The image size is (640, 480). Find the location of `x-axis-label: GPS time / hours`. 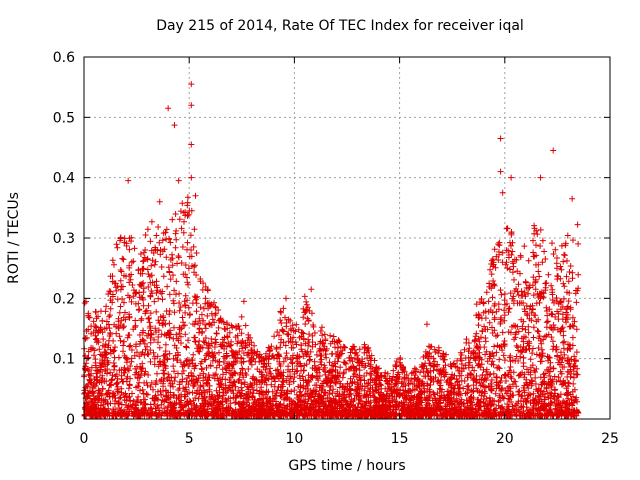

x-axis-label: GPS time / hours is located at coordinates (346, 466).